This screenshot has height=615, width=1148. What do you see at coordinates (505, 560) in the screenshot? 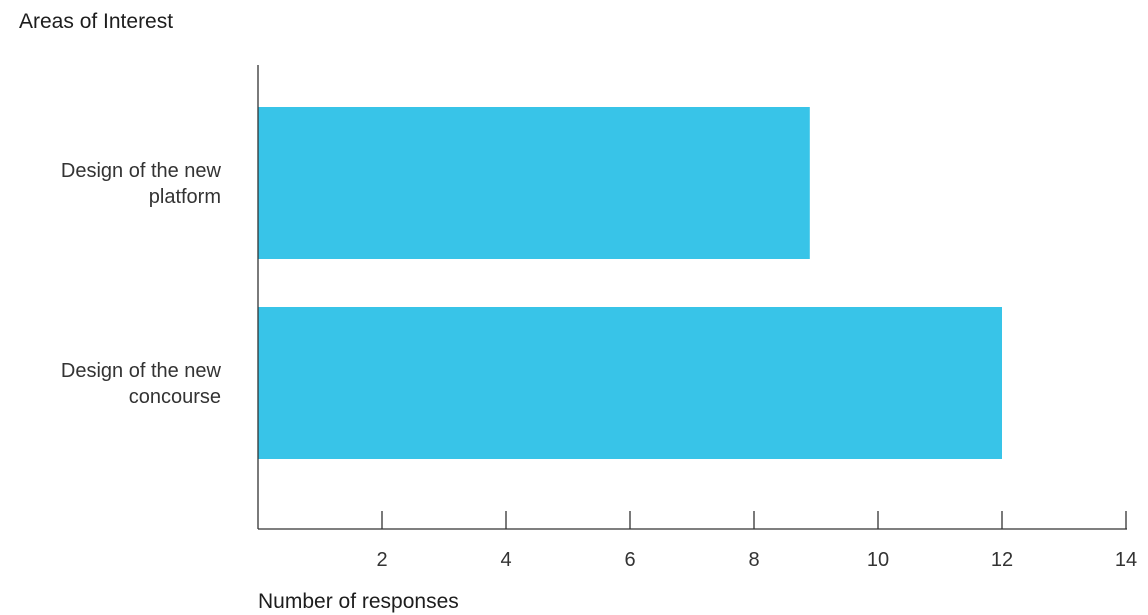
I see `x-tick-label: 4` at bounding box center [505, 560].